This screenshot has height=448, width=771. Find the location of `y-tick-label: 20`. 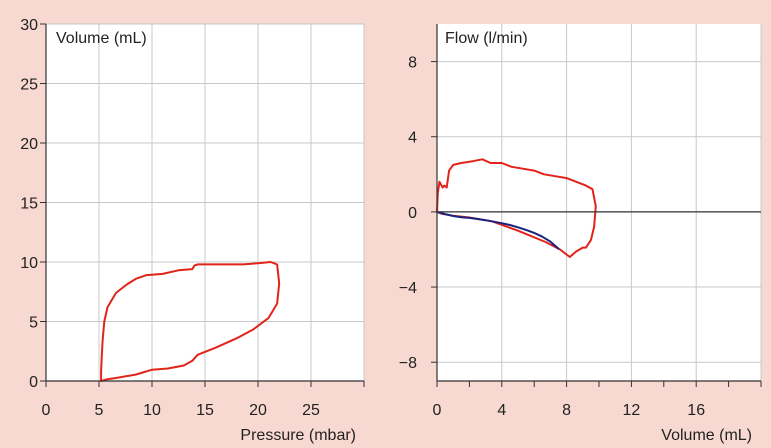

y-tick-label: 20 is located at coordinates (29, 144).